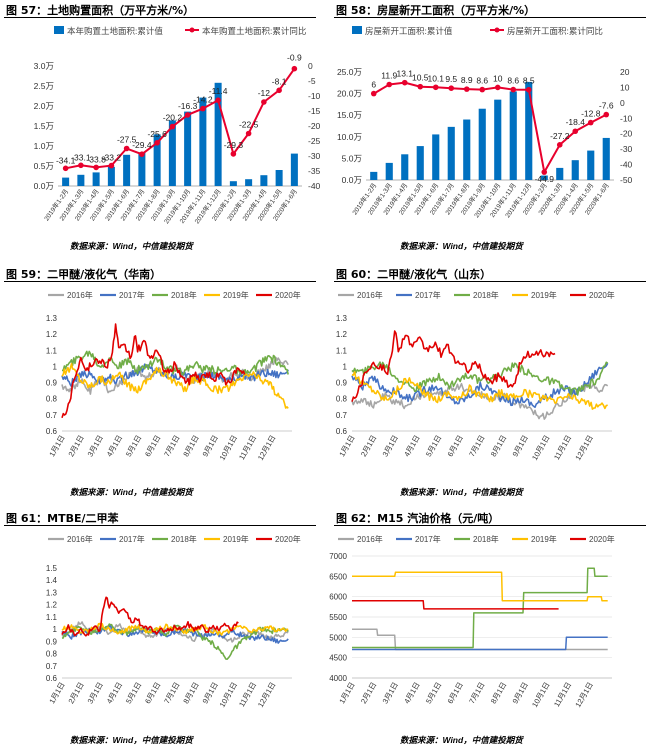 The height and width of the screenshot is (749, 659). What do you see at coordinates (418, 518) in the screenshot?
I see `chart-title: 图 62：M15 汽油价格（元/吨）` at bounding box center [418, 518].